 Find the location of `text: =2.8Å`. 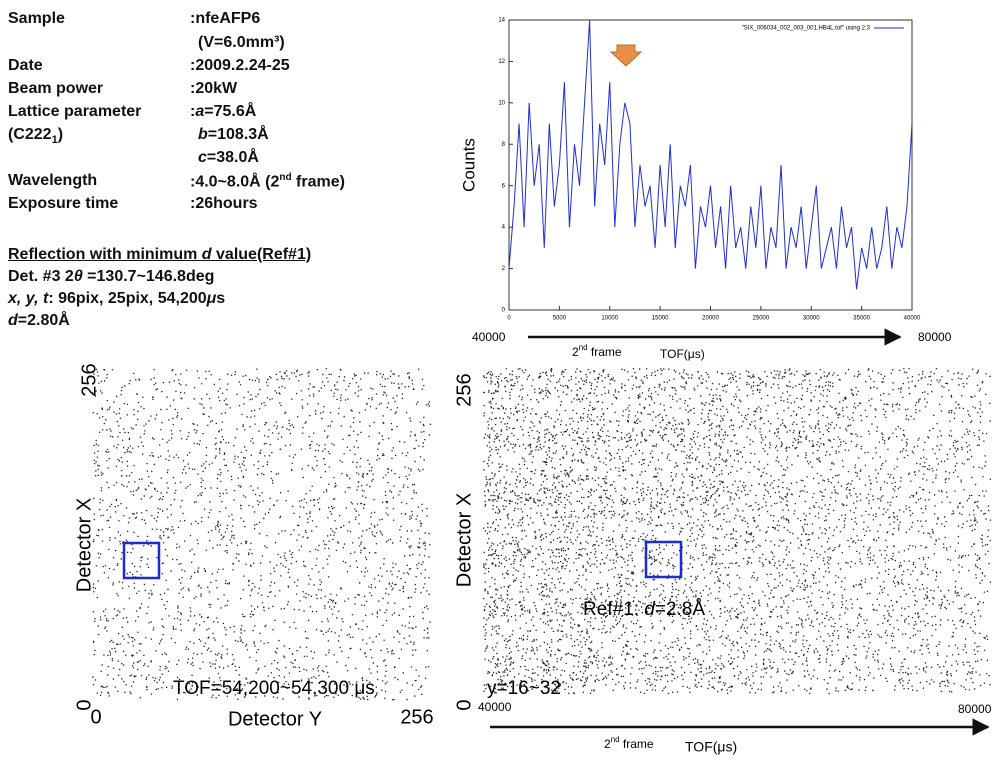

text: =2.8Å is located at coordinates (680, 609).